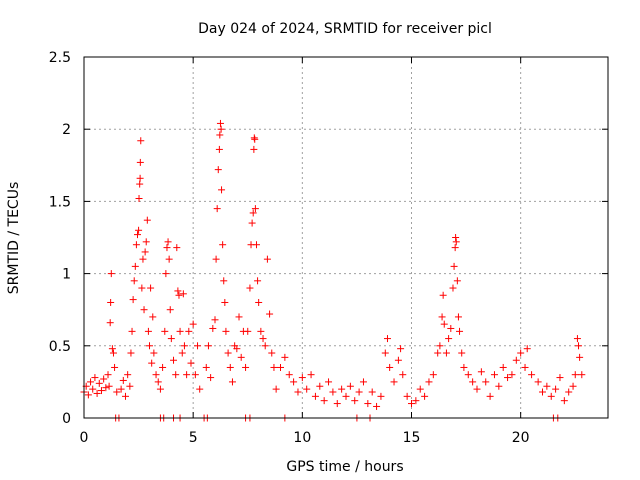  What do you see at coordinates (14, 238) in the screenshot?
I see `y-axis-label: SRMTID / TECUs` at bounding box center [14, 238].